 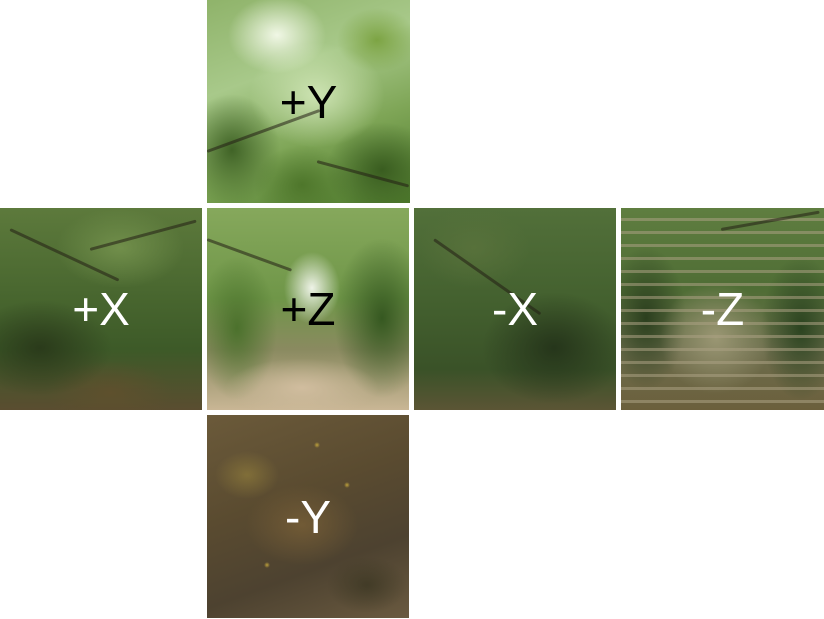 I want to click on cube-face-negative-y: -Y, so click(x=308, y=516).